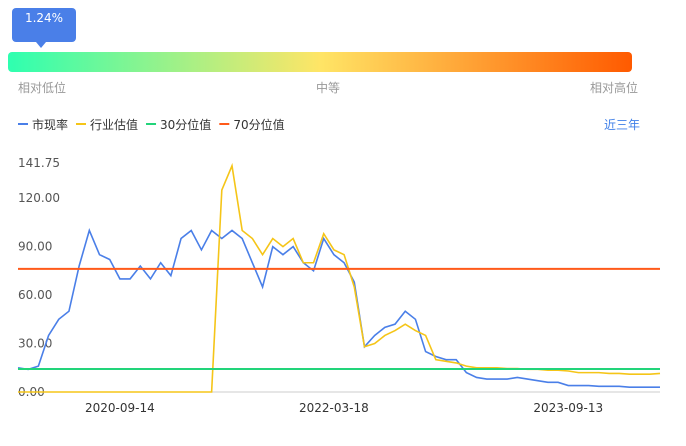 This screenshot has height=446, width=686. I want to click on gauge-high: 相对高位, so click(614, 87).